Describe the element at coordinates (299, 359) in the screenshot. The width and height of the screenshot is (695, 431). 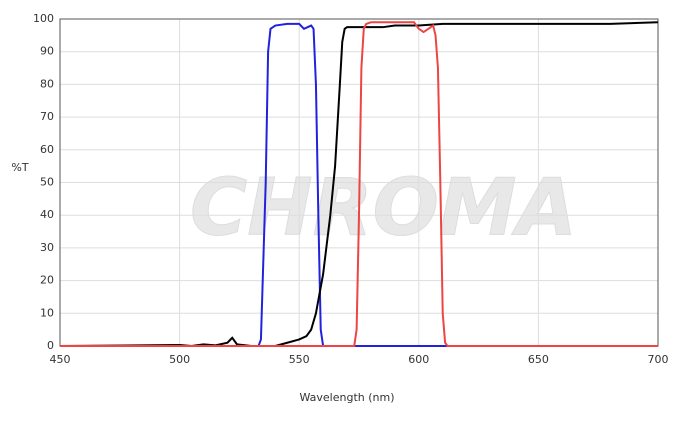
I see `x-tick-label: 550` at that location.